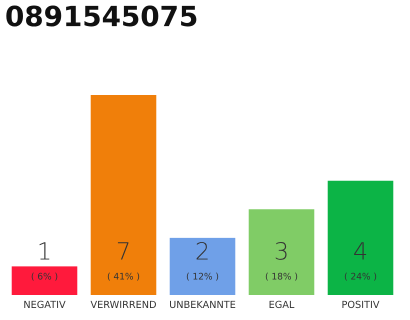 Image resolution: width=410 pixels, height=320 pixels. I want to click on x-tick-label: POSITIV, so click(361, 304).